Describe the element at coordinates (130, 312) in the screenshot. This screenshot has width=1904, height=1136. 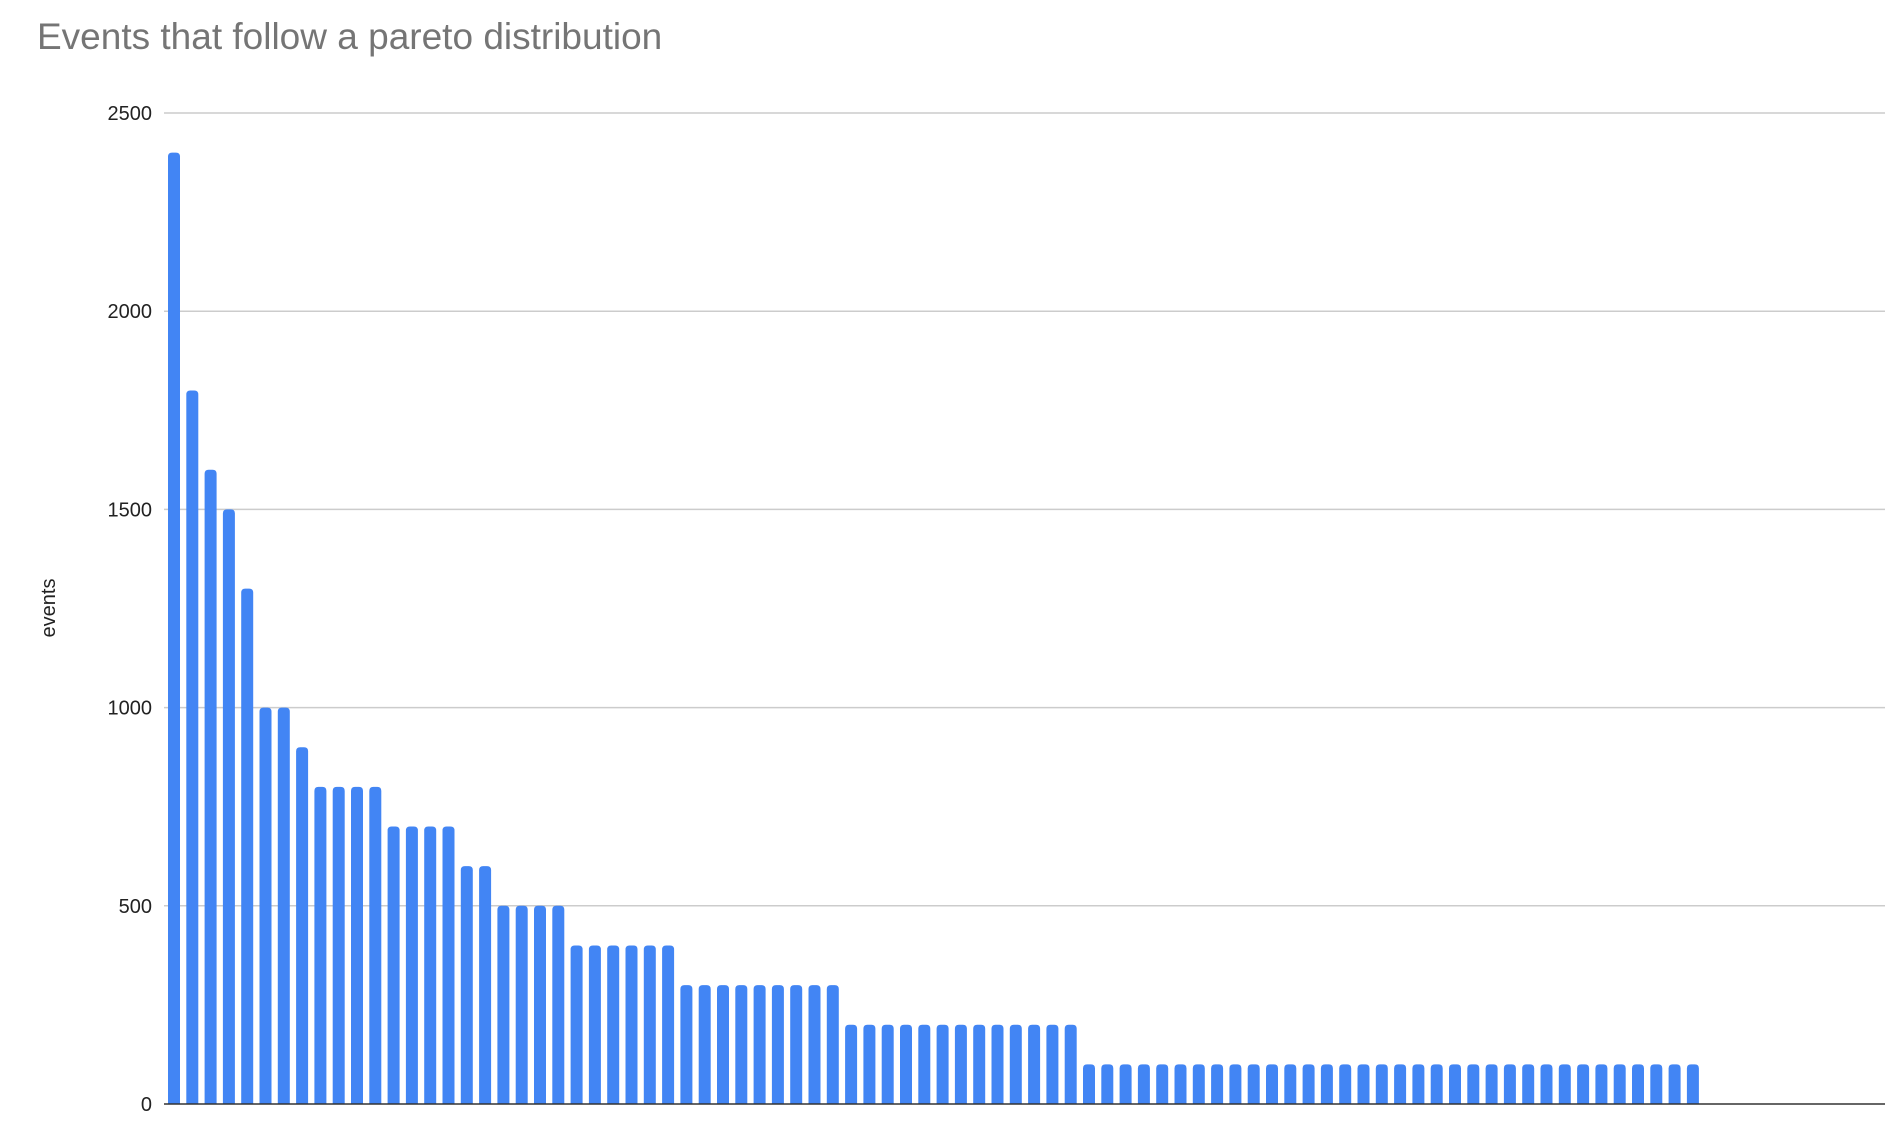
I see `y-tick-label: 2000` at that location.